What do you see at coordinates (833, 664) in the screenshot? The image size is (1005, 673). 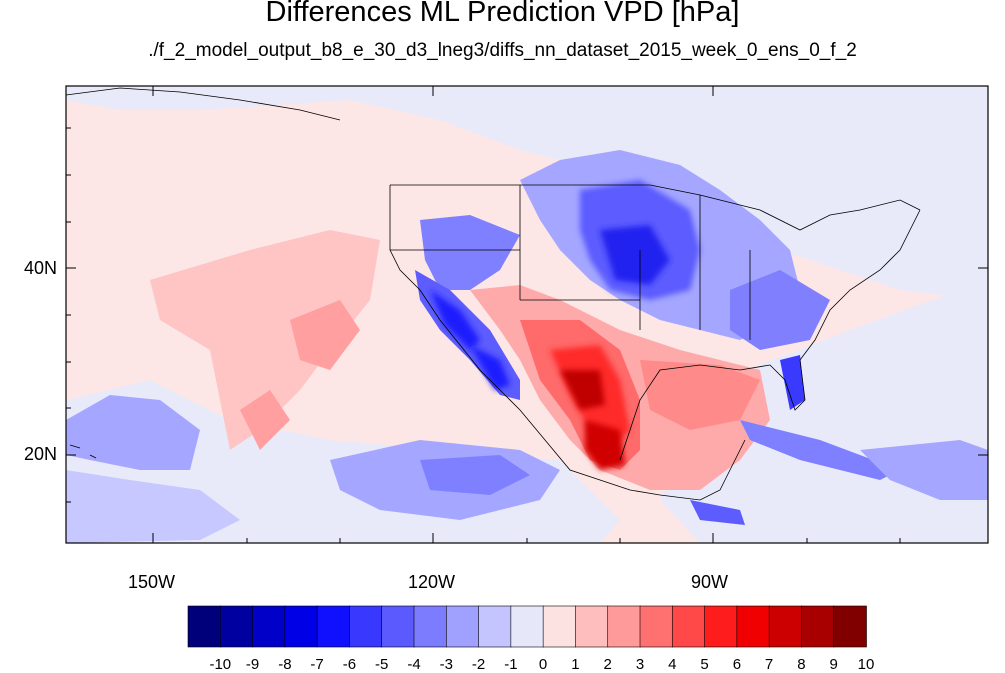 I see `colorbar-tick-label: 9` at bounding box center [833, 664].